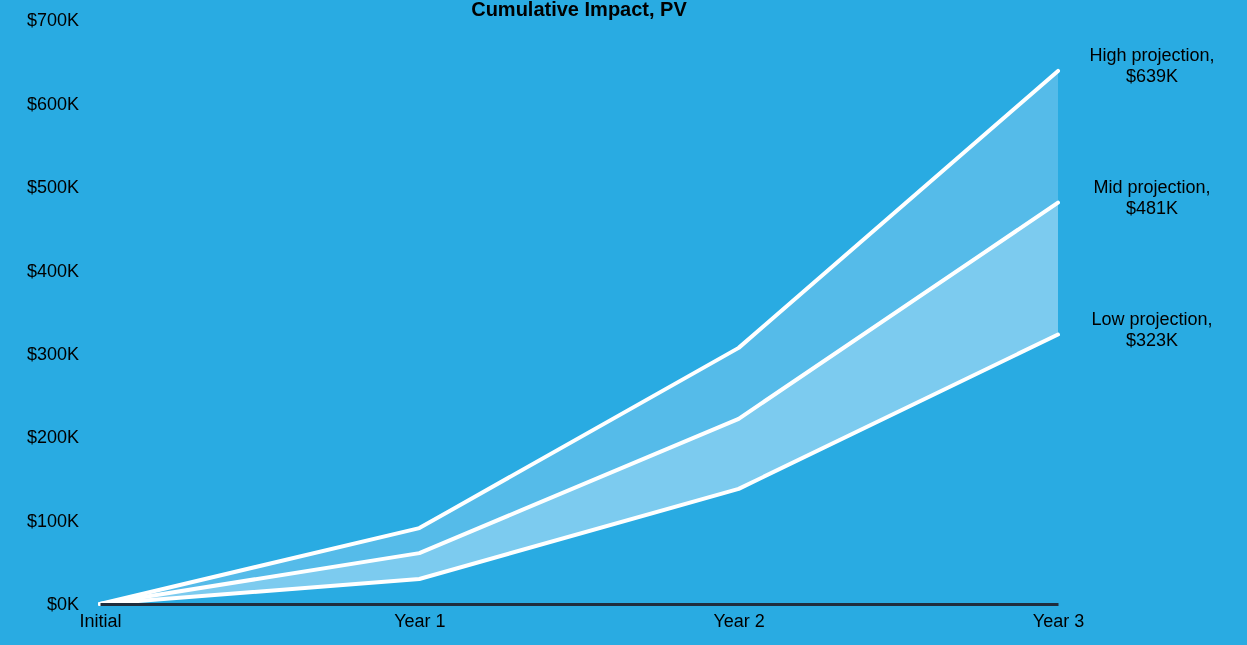  I want to click on y-tick-label: $100K, so click(52, 520).